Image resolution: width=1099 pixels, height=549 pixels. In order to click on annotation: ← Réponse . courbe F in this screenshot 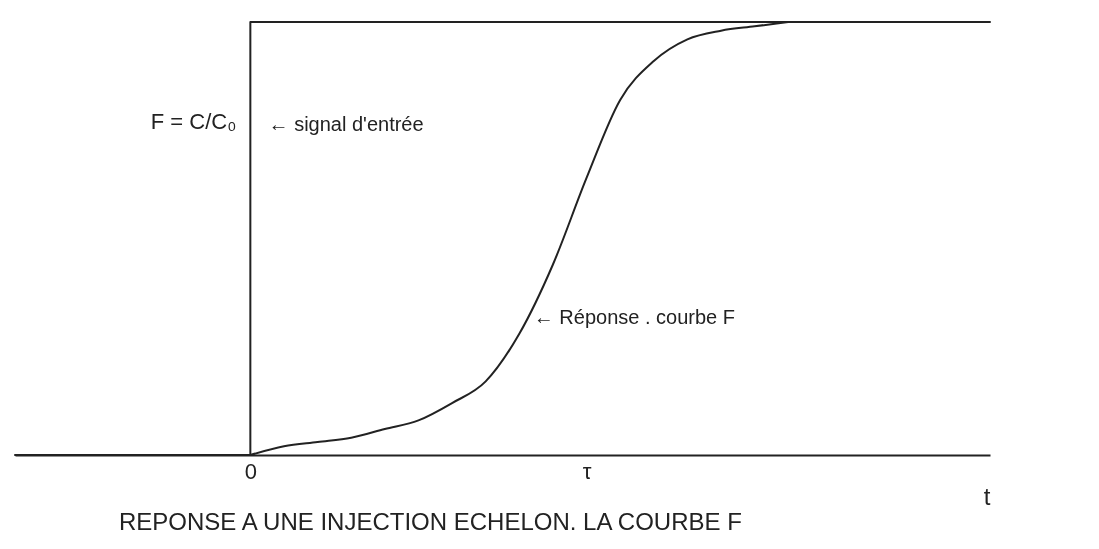, I will do `click(634, 317)`.